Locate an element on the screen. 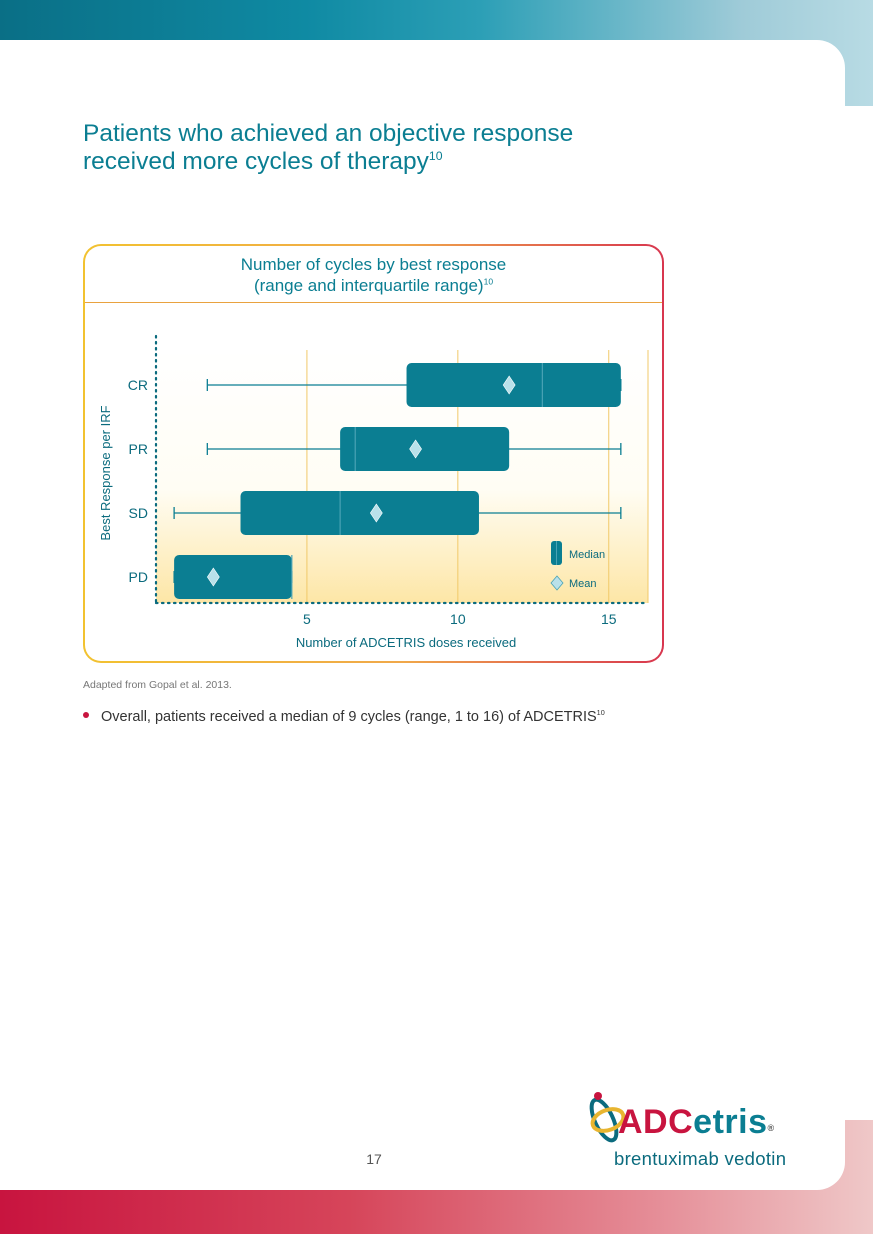  box-pd is located at coordinates (233, 577).